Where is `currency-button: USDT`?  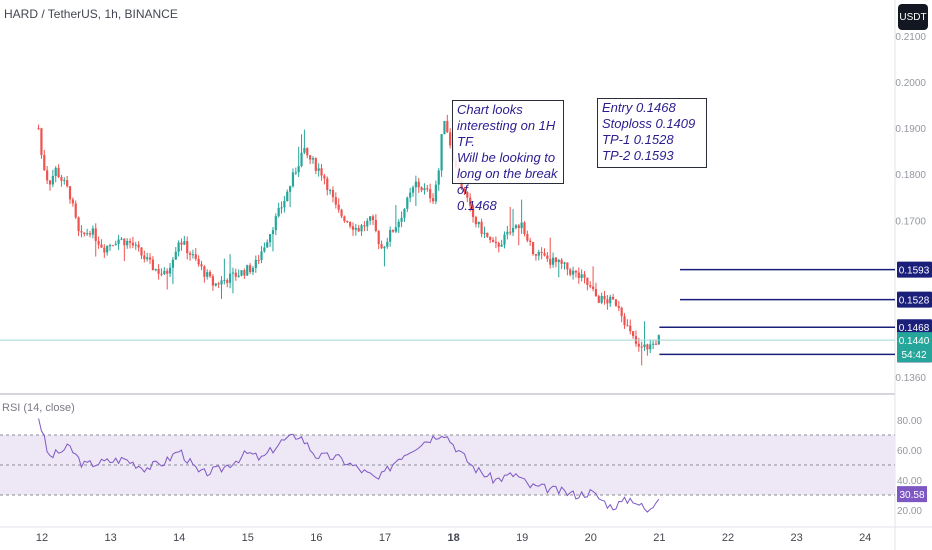 currency-button: USDT is located at coordinates (913, 17).